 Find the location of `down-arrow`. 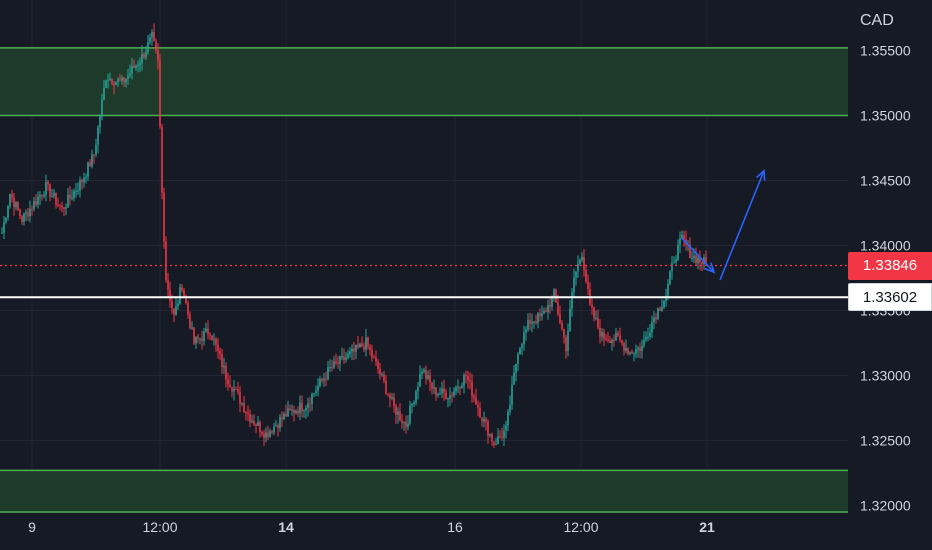

down-arrow is located at coordinates (698, 255).